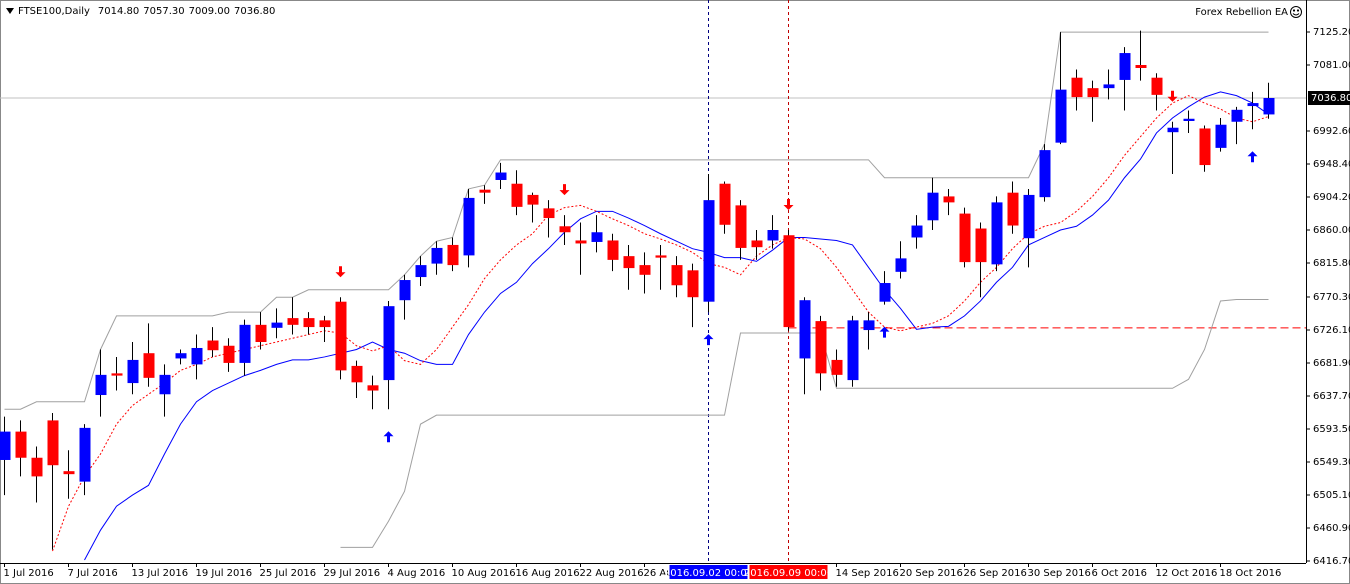 This screenshot has width=1350, height=584. I want to click on y-tick-label: 6904.20, so click(1331, 197).